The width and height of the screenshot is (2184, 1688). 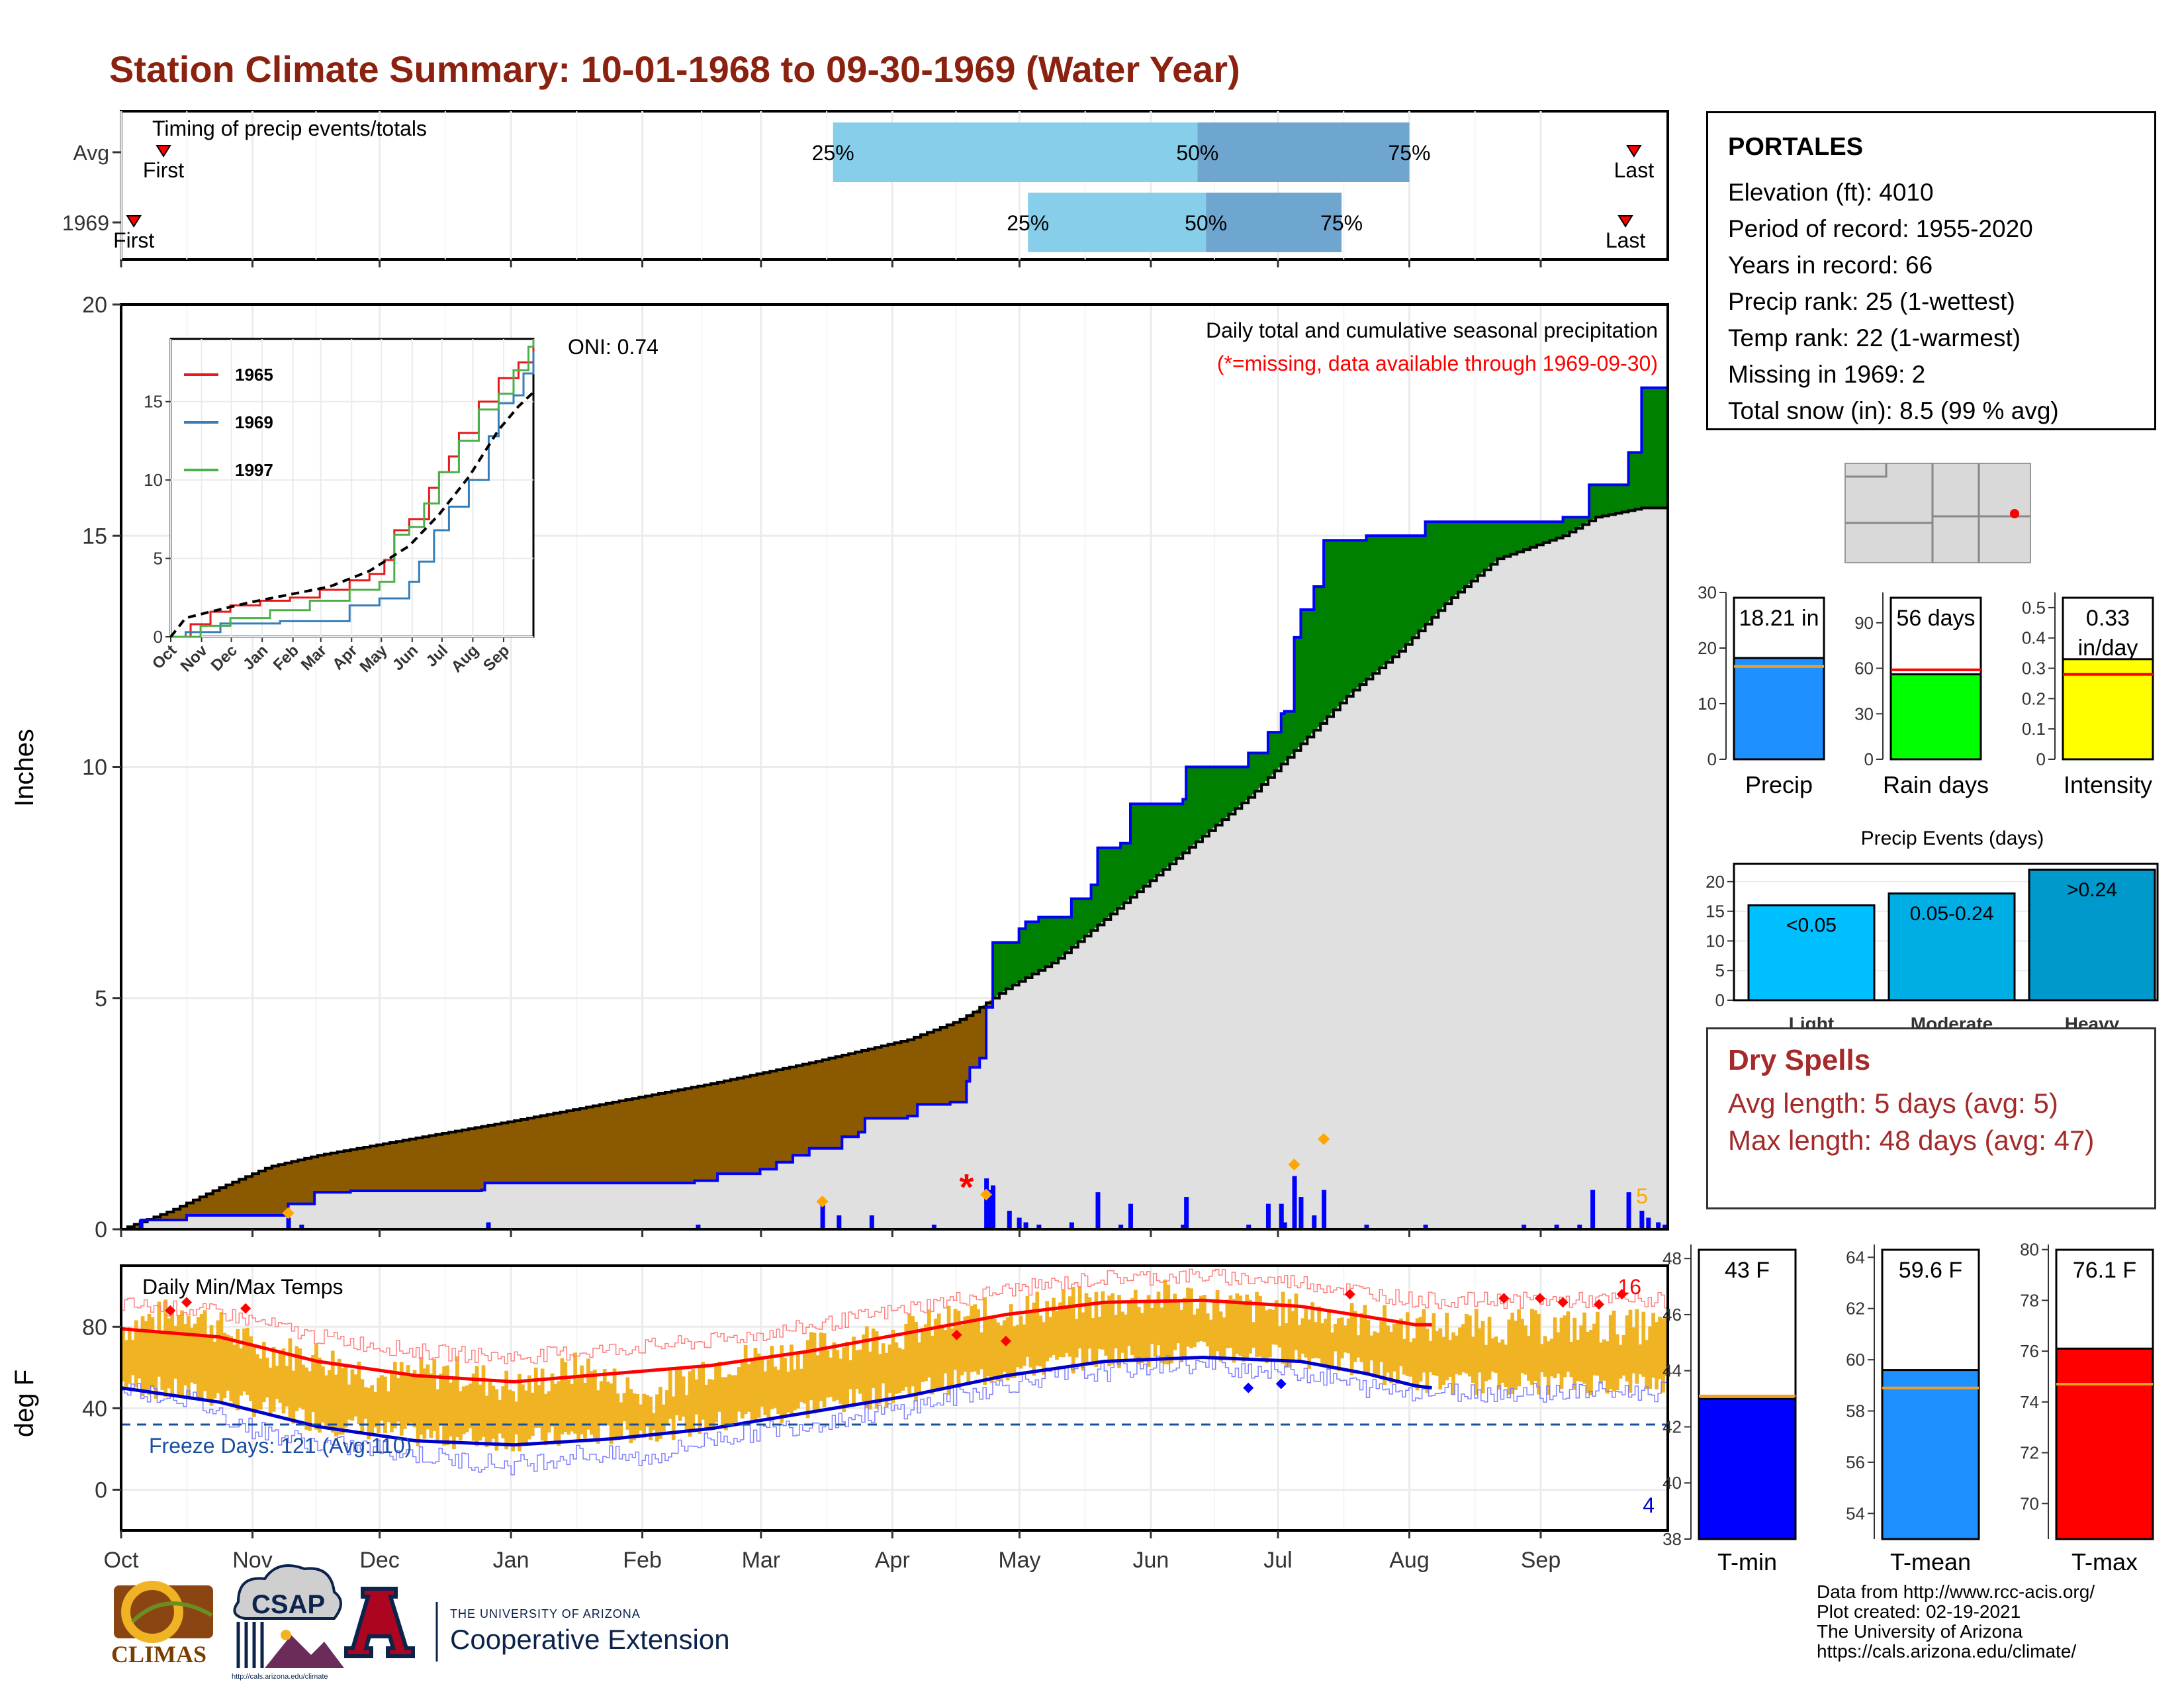 I want to click on temp-title: Daily Min/Max Temps, so click(x=242, y=1287).